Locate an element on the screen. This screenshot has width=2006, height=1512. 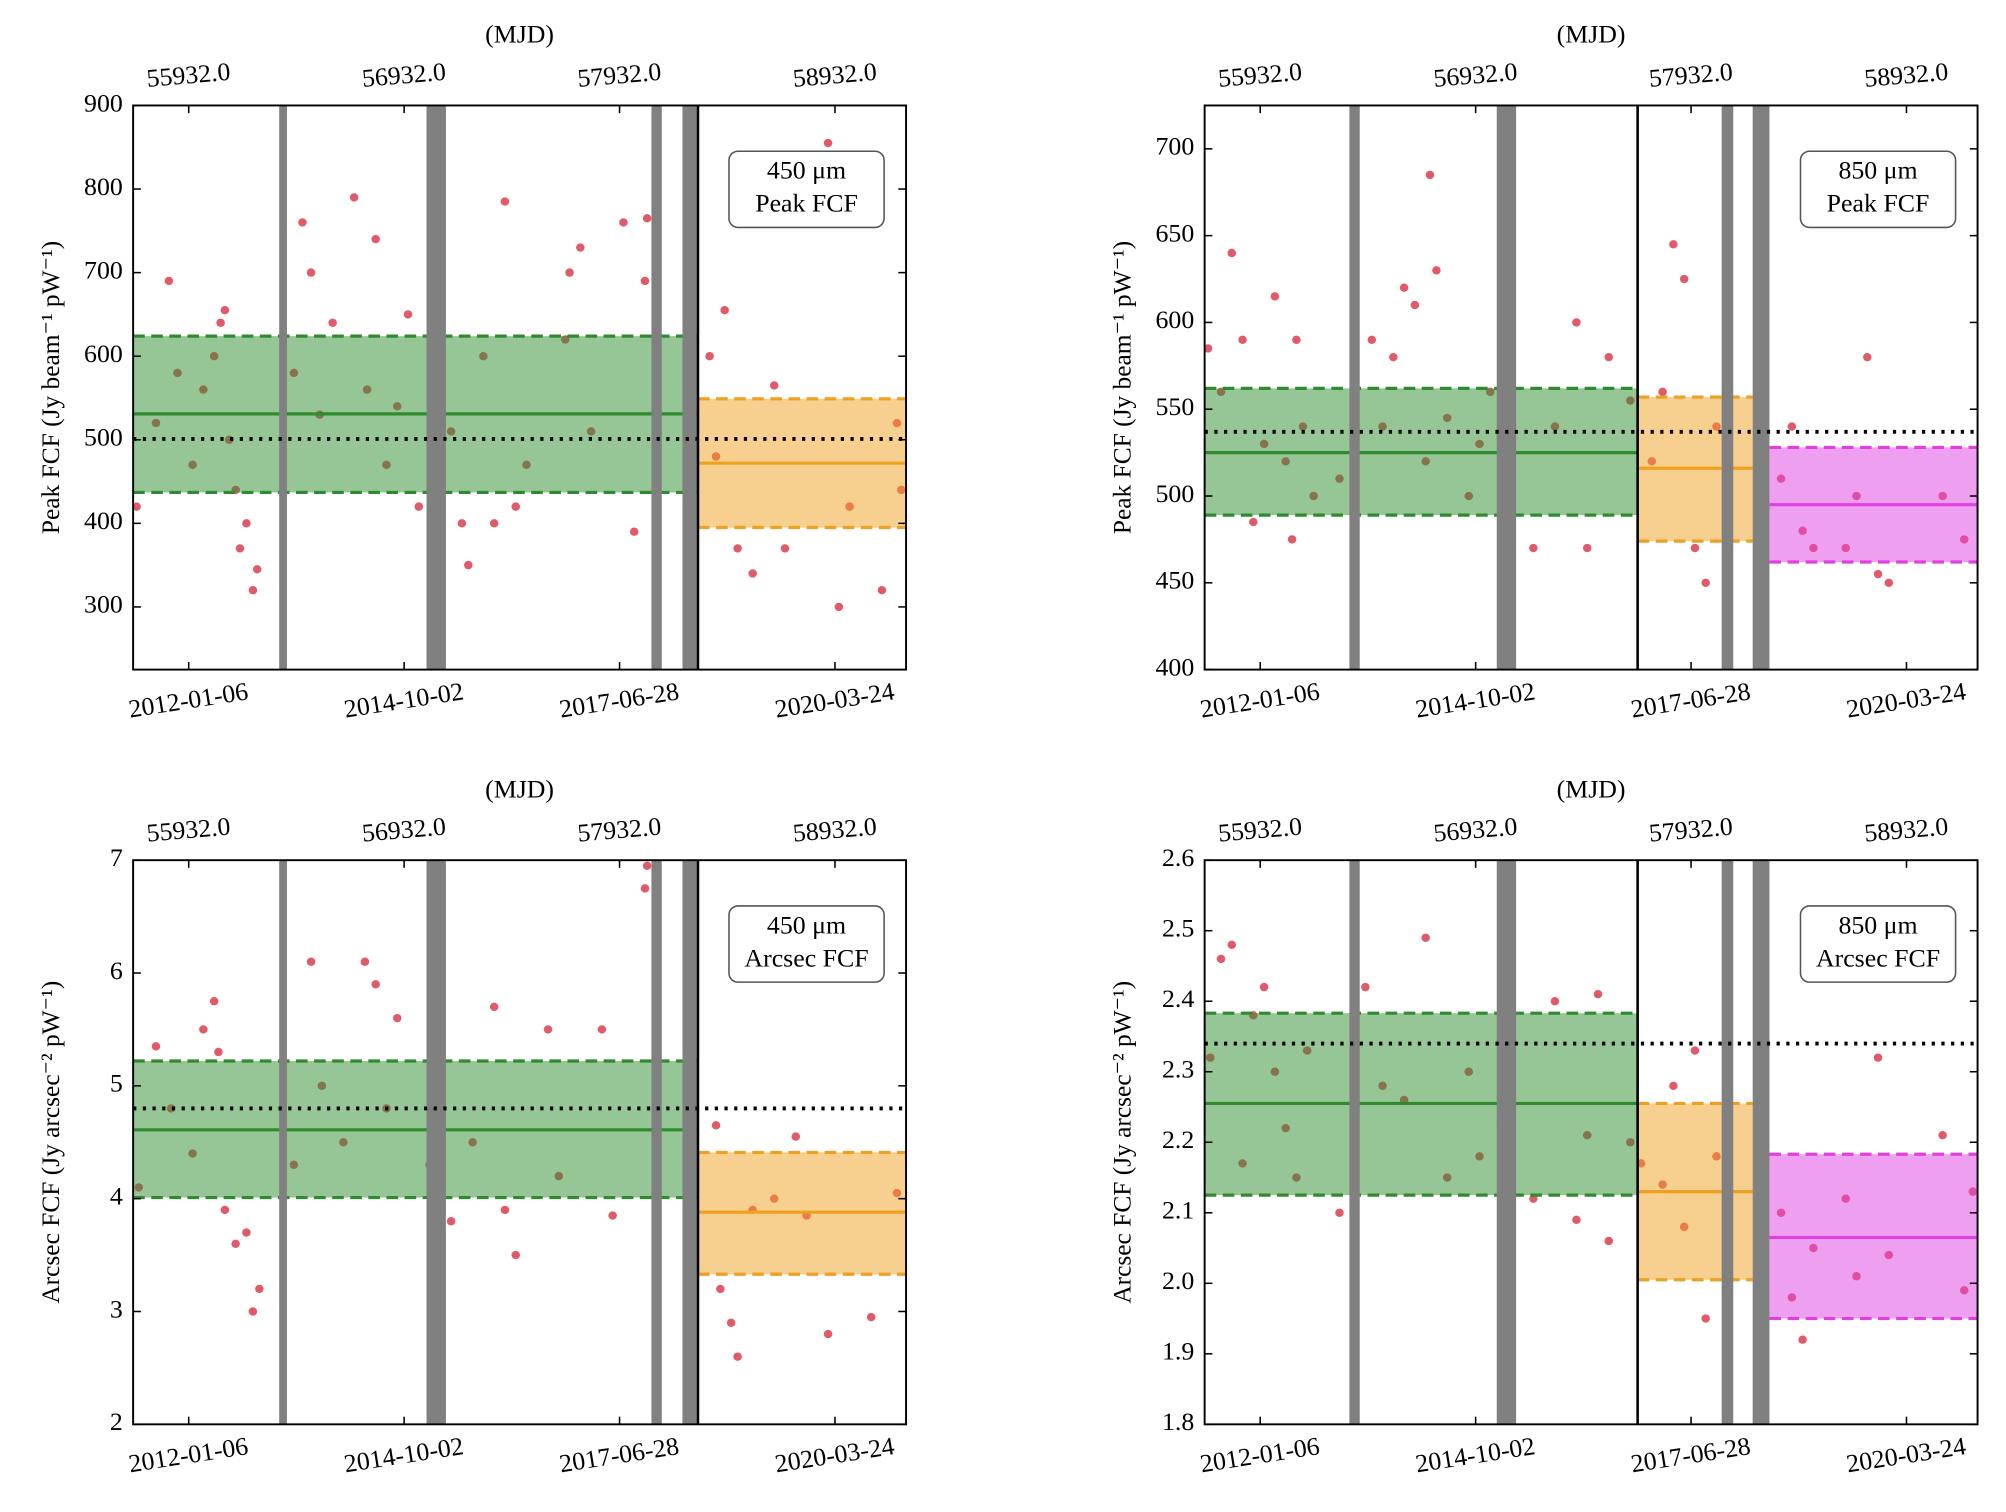
y-tick-label: 700 is located at coordinates (103, 270).